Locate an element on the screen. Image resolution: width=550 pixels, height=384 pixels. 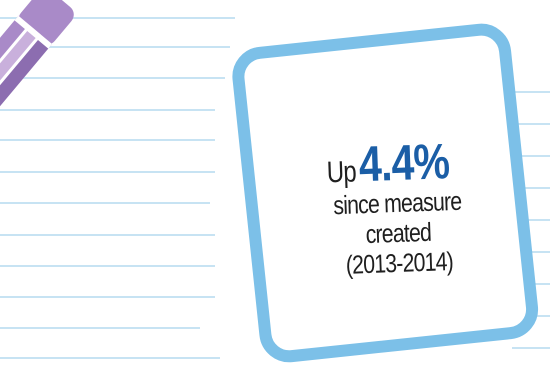
stat-percentage: 4.4% is located at coordinates (404, 163).